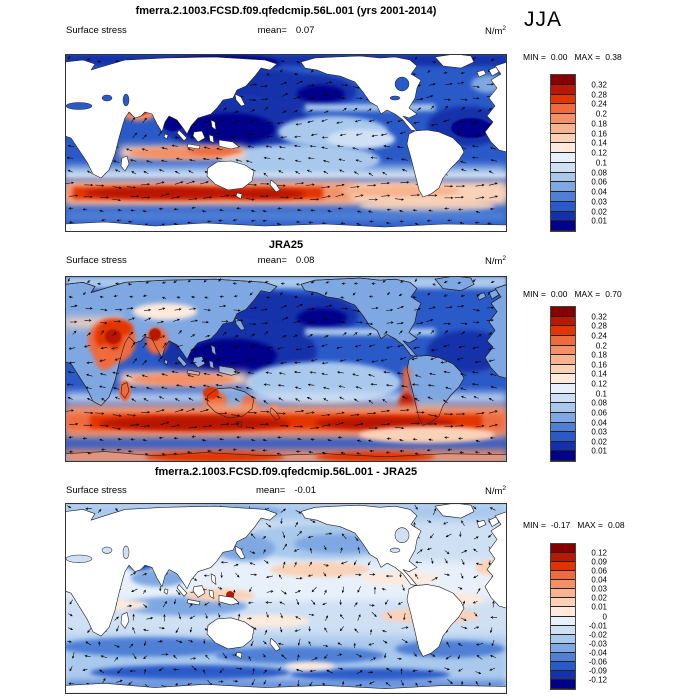 Image resolution: width=700 pixels, height=700 pixels. What do you see at coordinates (495, 261) in the screenshot?
I see `panel2-units: N/m2` at bounding box center [495, 261].